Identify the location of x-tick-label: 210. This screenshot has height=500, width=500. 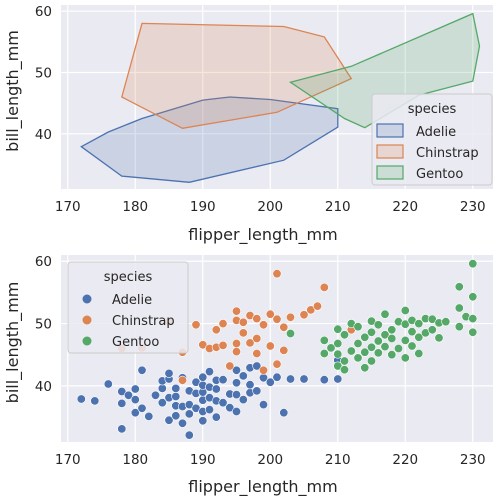
(338, 460).